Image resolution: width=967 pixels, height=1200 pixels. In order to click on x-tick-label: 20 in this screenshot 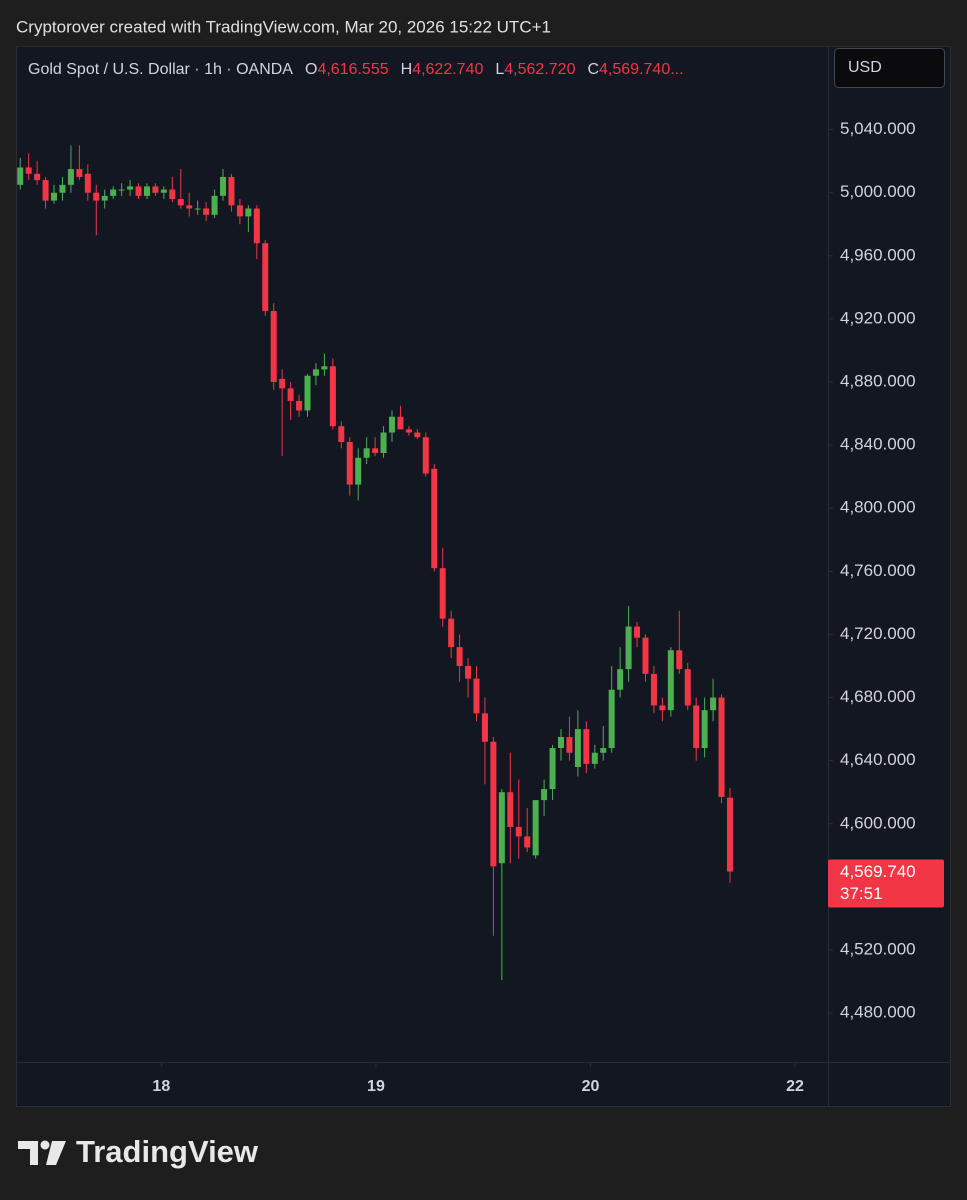, I will do `click(591, 1086)`.